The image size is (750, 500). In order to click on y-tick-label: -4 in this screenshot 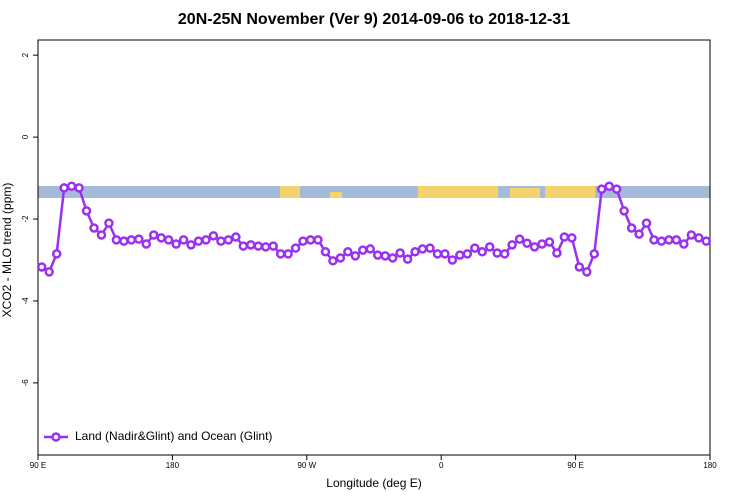, I will do `click(25, 301)`.